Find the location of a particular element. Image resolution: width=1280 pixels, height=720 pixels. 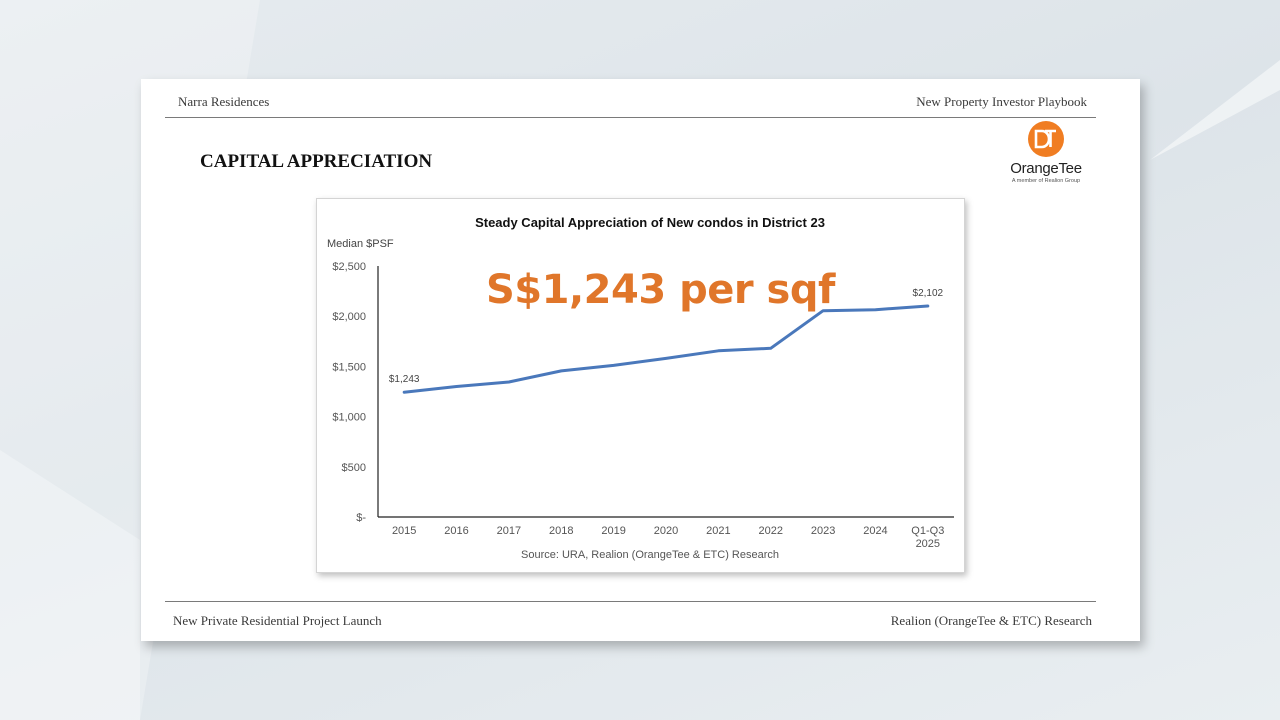

x-tick-label: 2022 is located at coordinates (770, 531).